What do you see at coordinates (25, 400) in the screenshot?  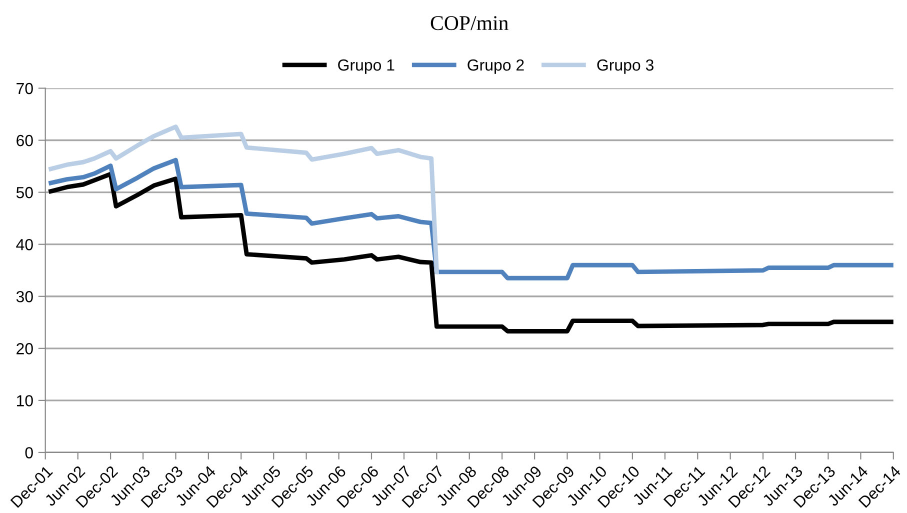 I see `y-tick-label: 10` at bounding box center [25, 400].